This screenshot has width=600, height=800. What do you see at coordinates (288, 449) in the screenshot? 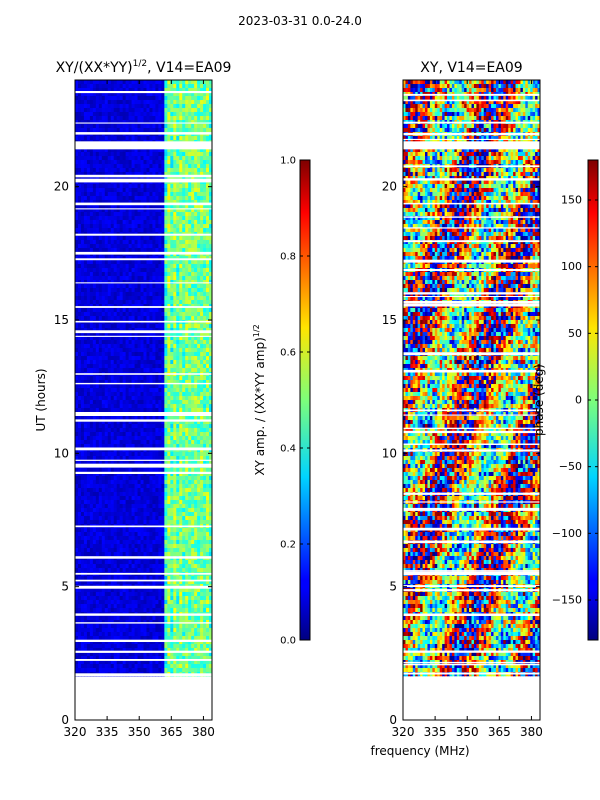
I see `amplitude-colorbar-tick: 0.4` at bounding box center [288, 449].